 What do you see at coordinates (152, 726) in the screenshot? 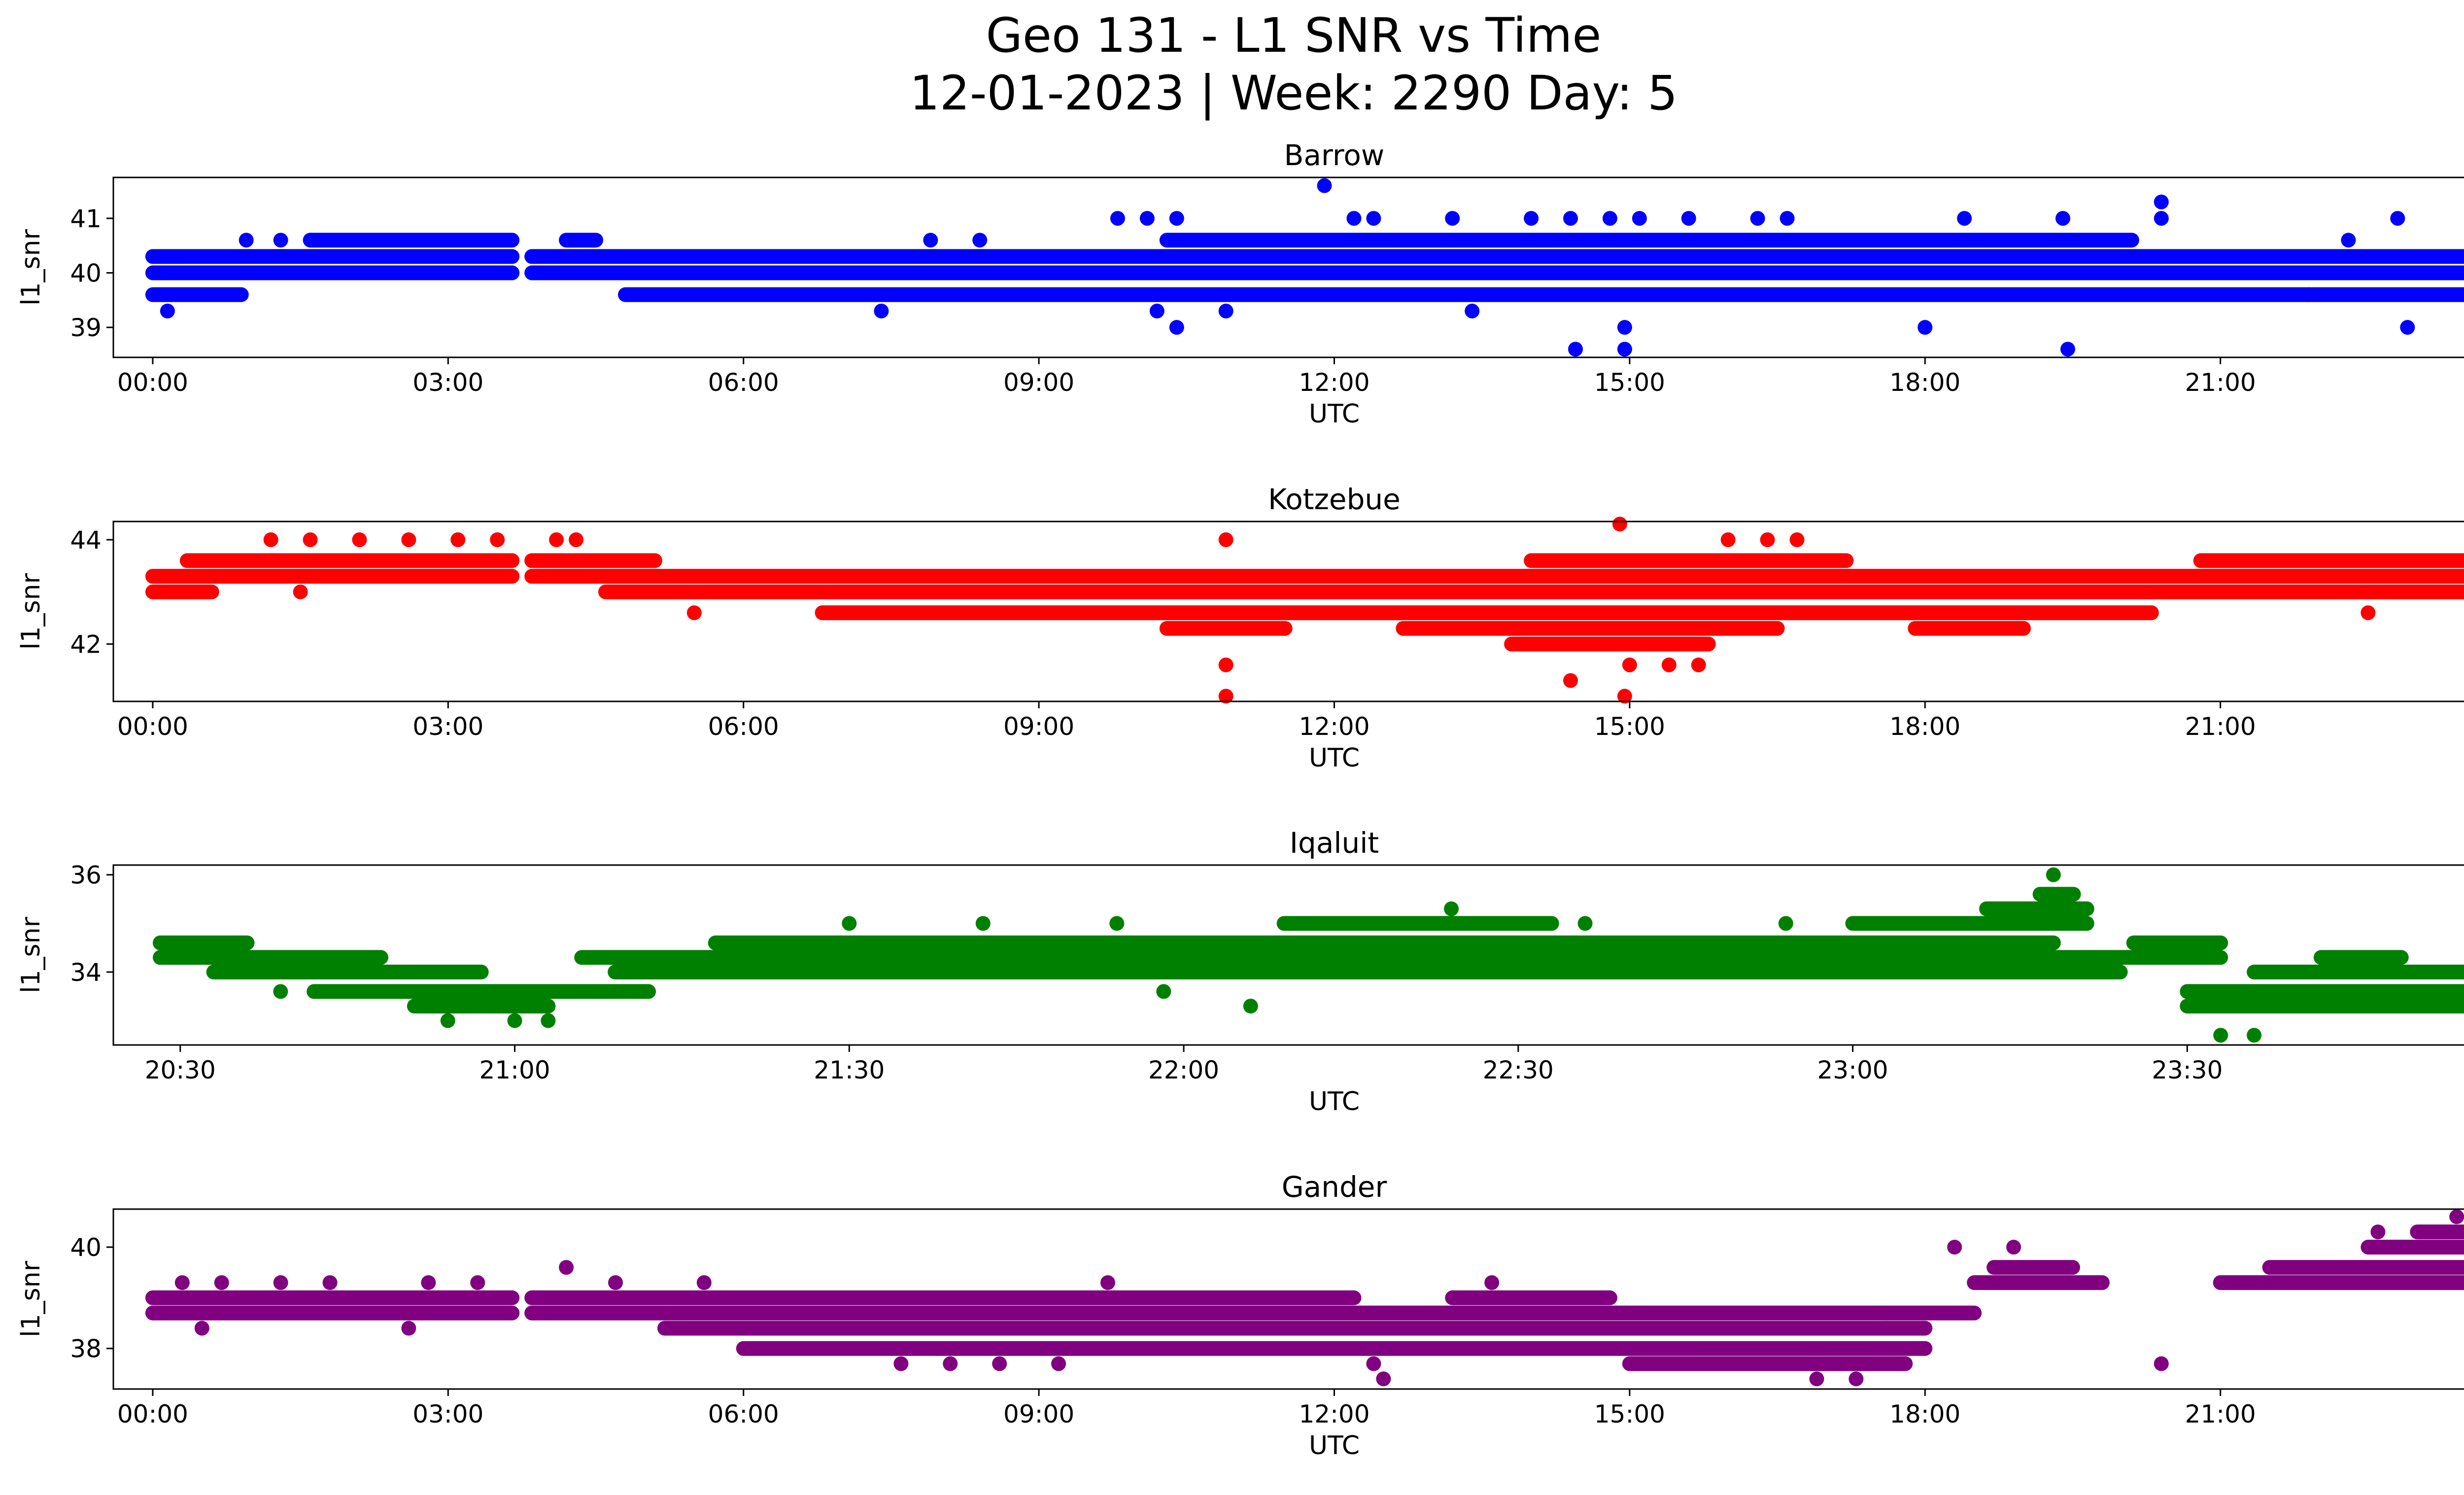
I see `x-tick-label: 00:00` at bounding box center [152, 726].